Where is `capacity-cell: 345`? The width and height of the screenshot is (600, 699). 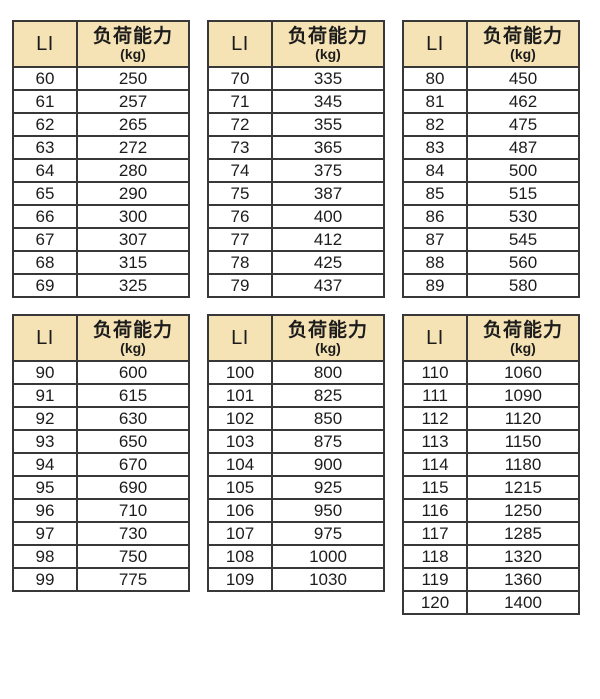
capacity-cell: 345 is located at coordinates (328, 101).